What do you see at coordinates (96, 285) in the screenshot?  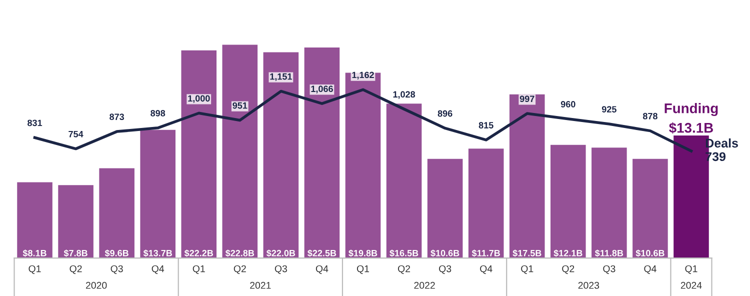 I see `text: 2020` at bounding box center [96, 285].